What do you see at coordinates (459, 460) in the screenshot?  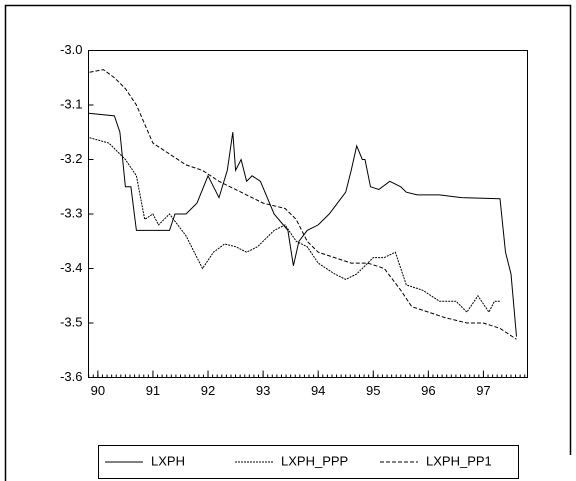 I see `legend-label: LXPH_PP1` at bounding box center [459, 460].